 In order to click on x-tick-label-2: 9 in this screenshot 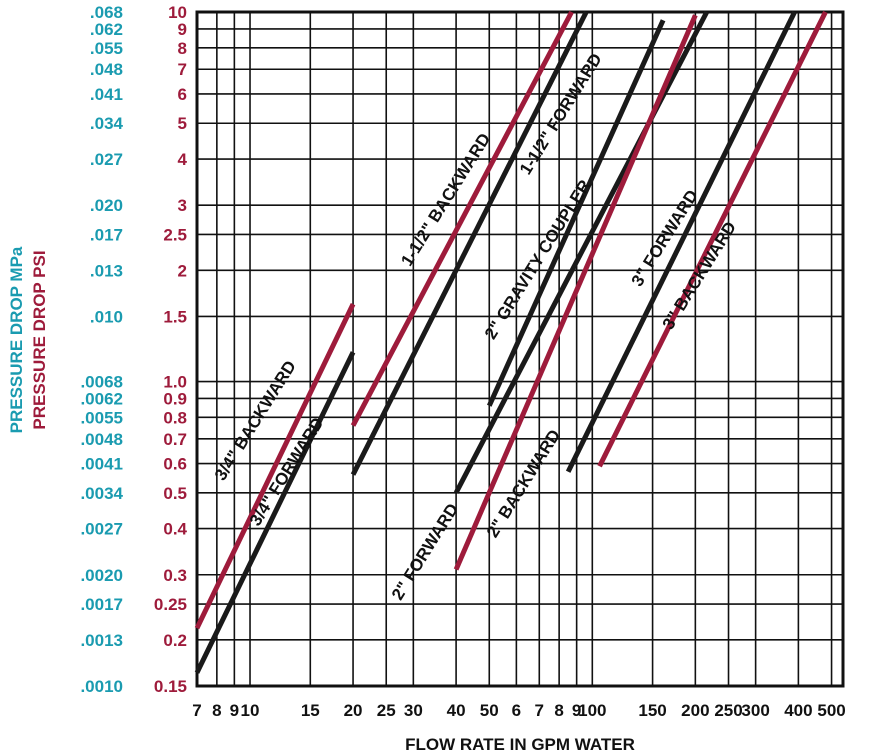, I will do `click(234, 710)`.